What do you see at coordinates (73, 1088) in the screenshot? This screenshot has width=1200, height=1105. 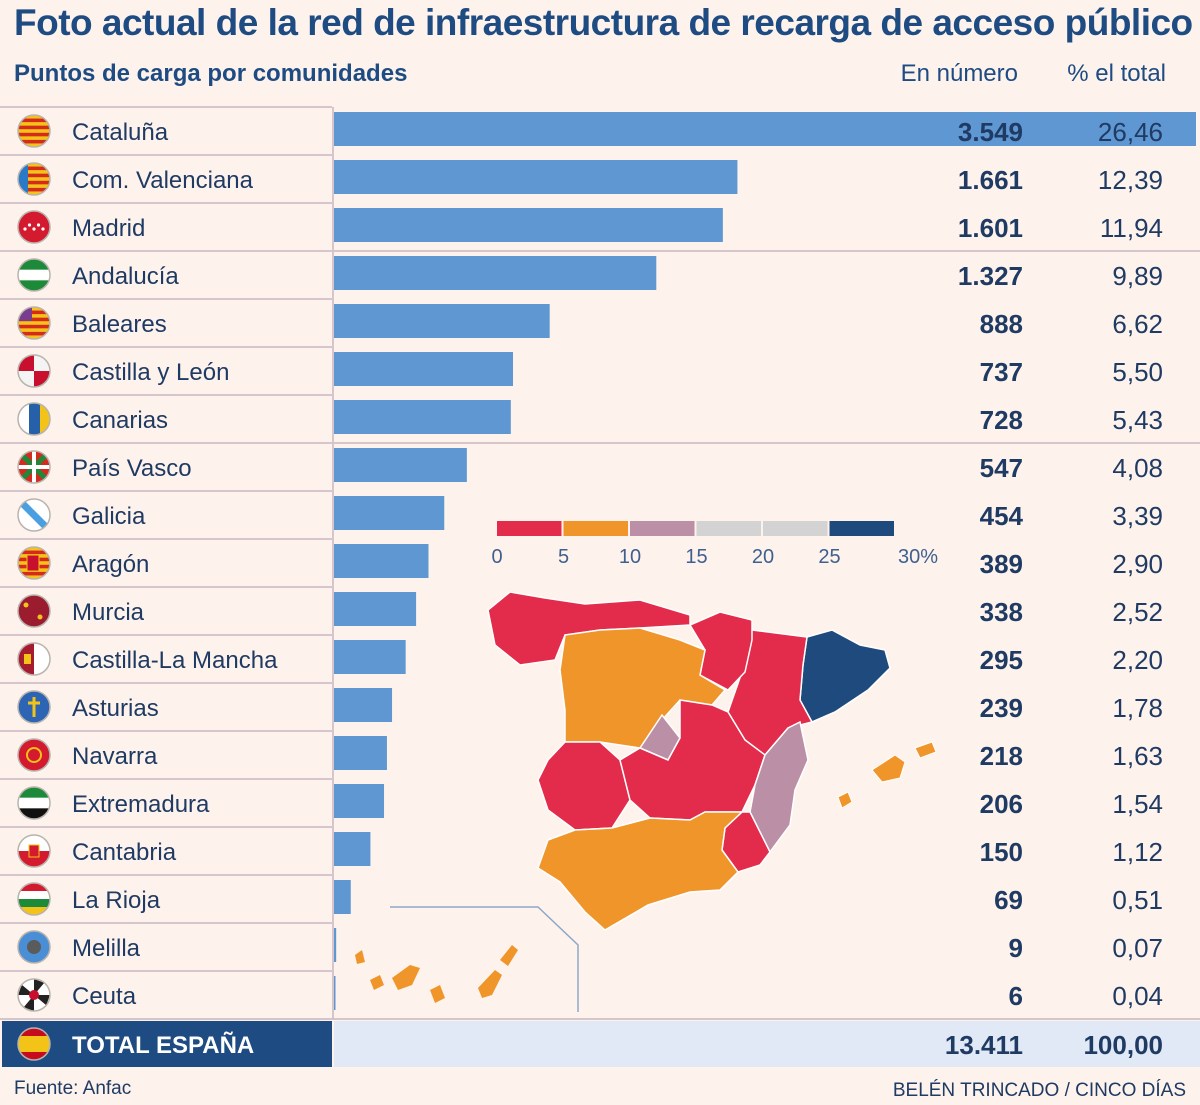 I see `source-note: Fuente: Anfac` at bounding box center [73, 1088].